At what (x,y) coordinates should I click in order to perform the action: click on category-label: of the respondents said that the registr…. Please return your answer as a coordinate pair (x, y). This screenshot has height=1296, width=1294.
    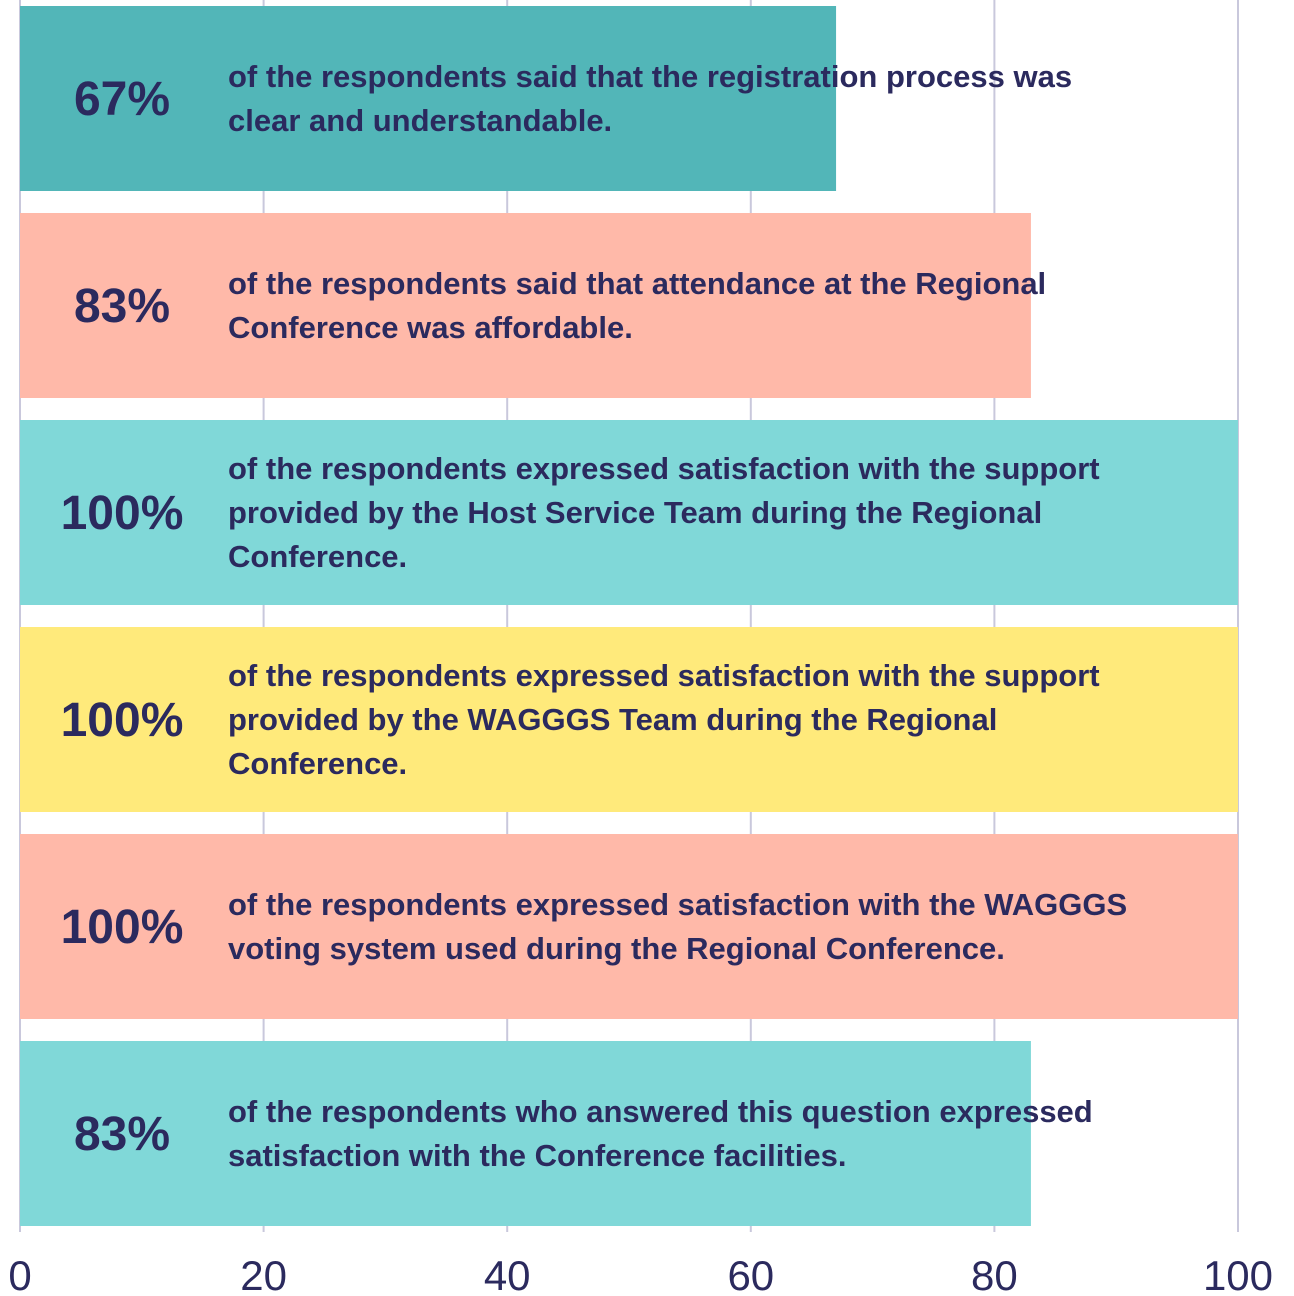
    Looking at the image, I should click on (650, 98).